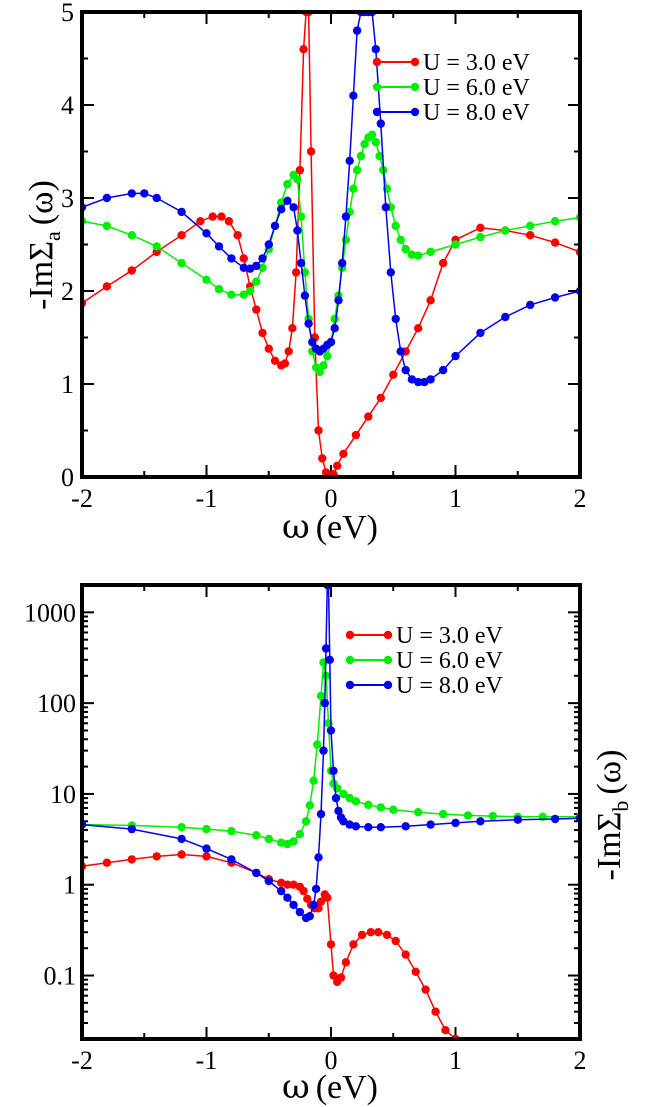 Image resolution: width=664 pixels, height=1107 pixels. I want to click on panel-a-y-label-suffix: (ω), so click(41, 202).